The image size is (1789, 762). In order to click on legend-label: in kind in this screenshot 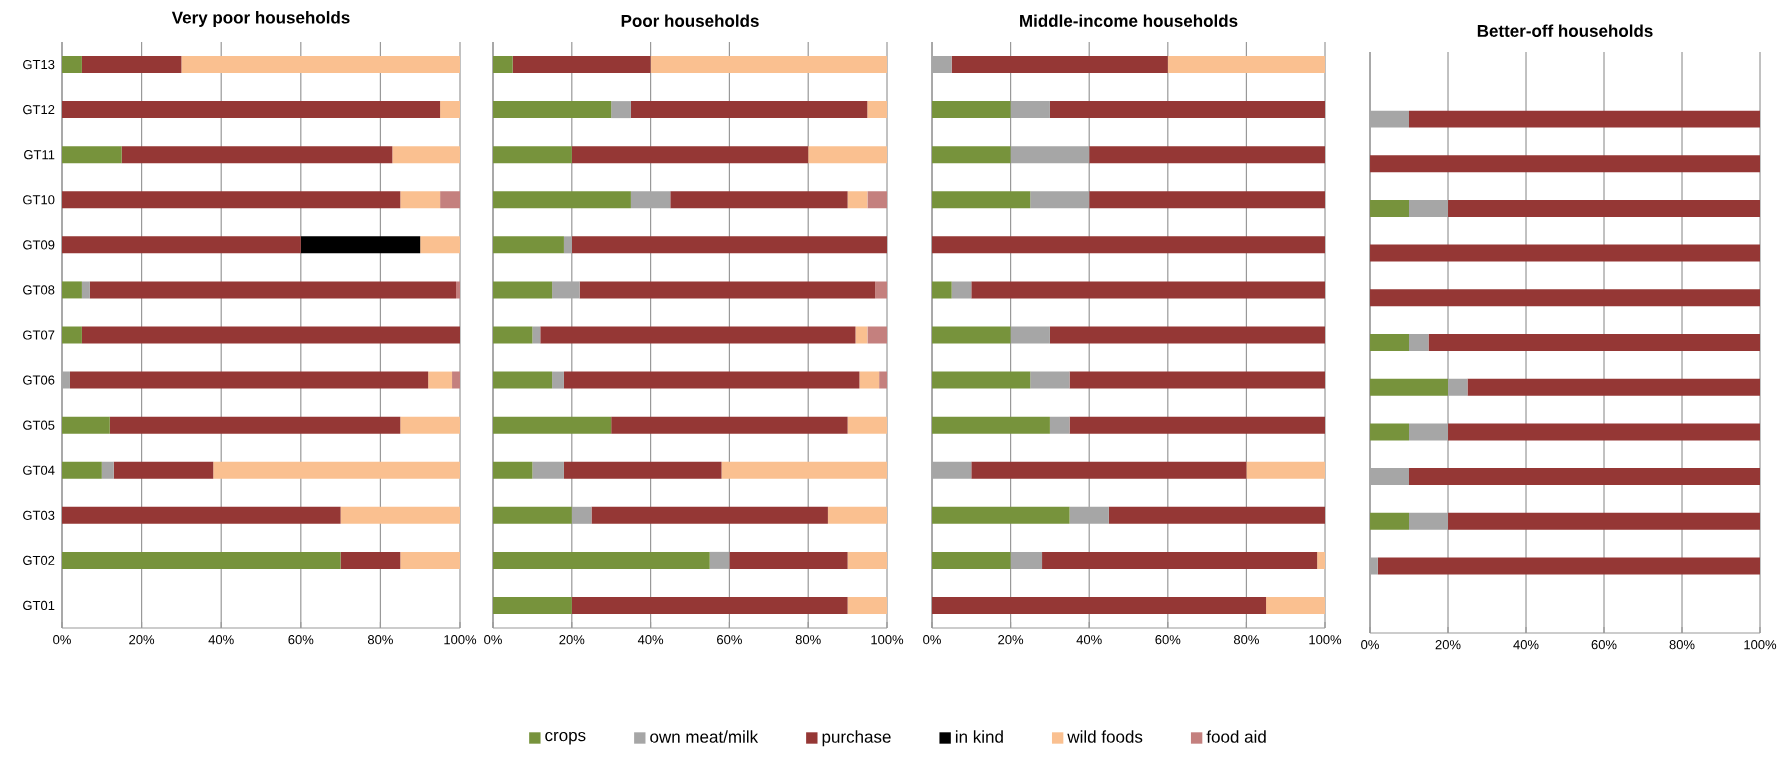, I will do `click(979, 736)`.